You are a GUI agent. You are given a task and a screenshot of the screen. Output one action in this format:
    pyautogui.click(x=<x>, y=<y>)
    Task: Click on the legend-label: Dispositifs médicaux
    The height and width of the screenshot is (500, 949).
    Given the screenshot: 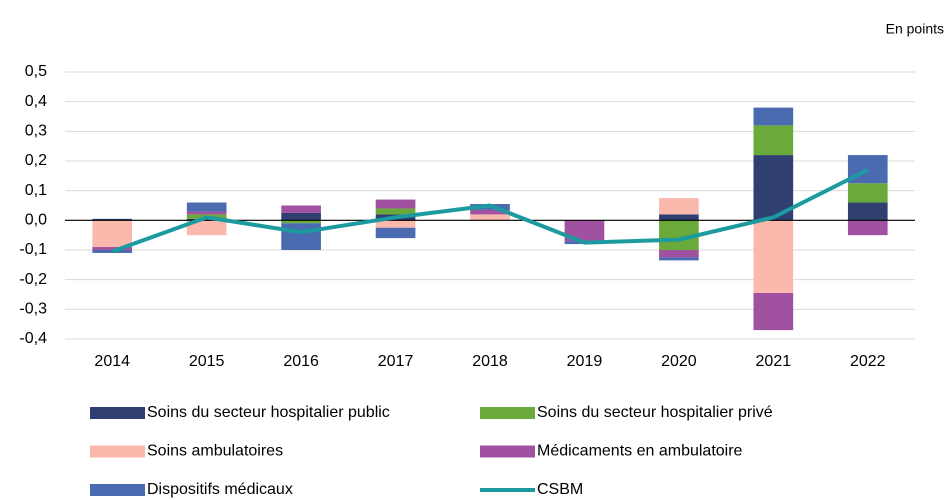 What is the action you would take?
    pyautogui.click(x=220, y=489)
    